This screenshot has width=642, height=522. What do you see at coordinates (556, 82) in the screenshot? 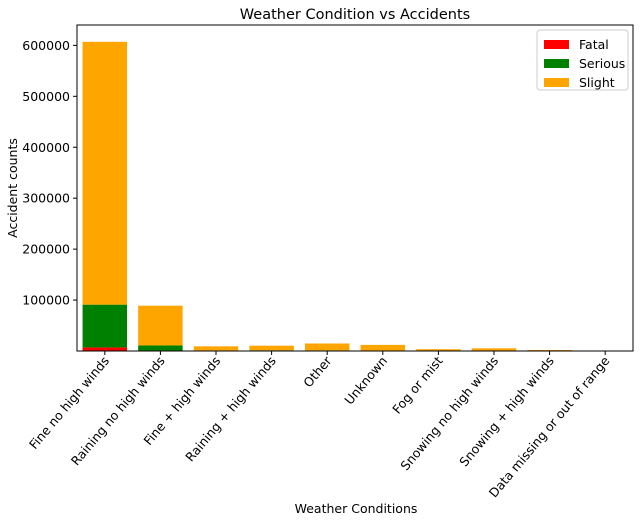
I see `legend-swatch-slight` at bounding box center [556, 82].